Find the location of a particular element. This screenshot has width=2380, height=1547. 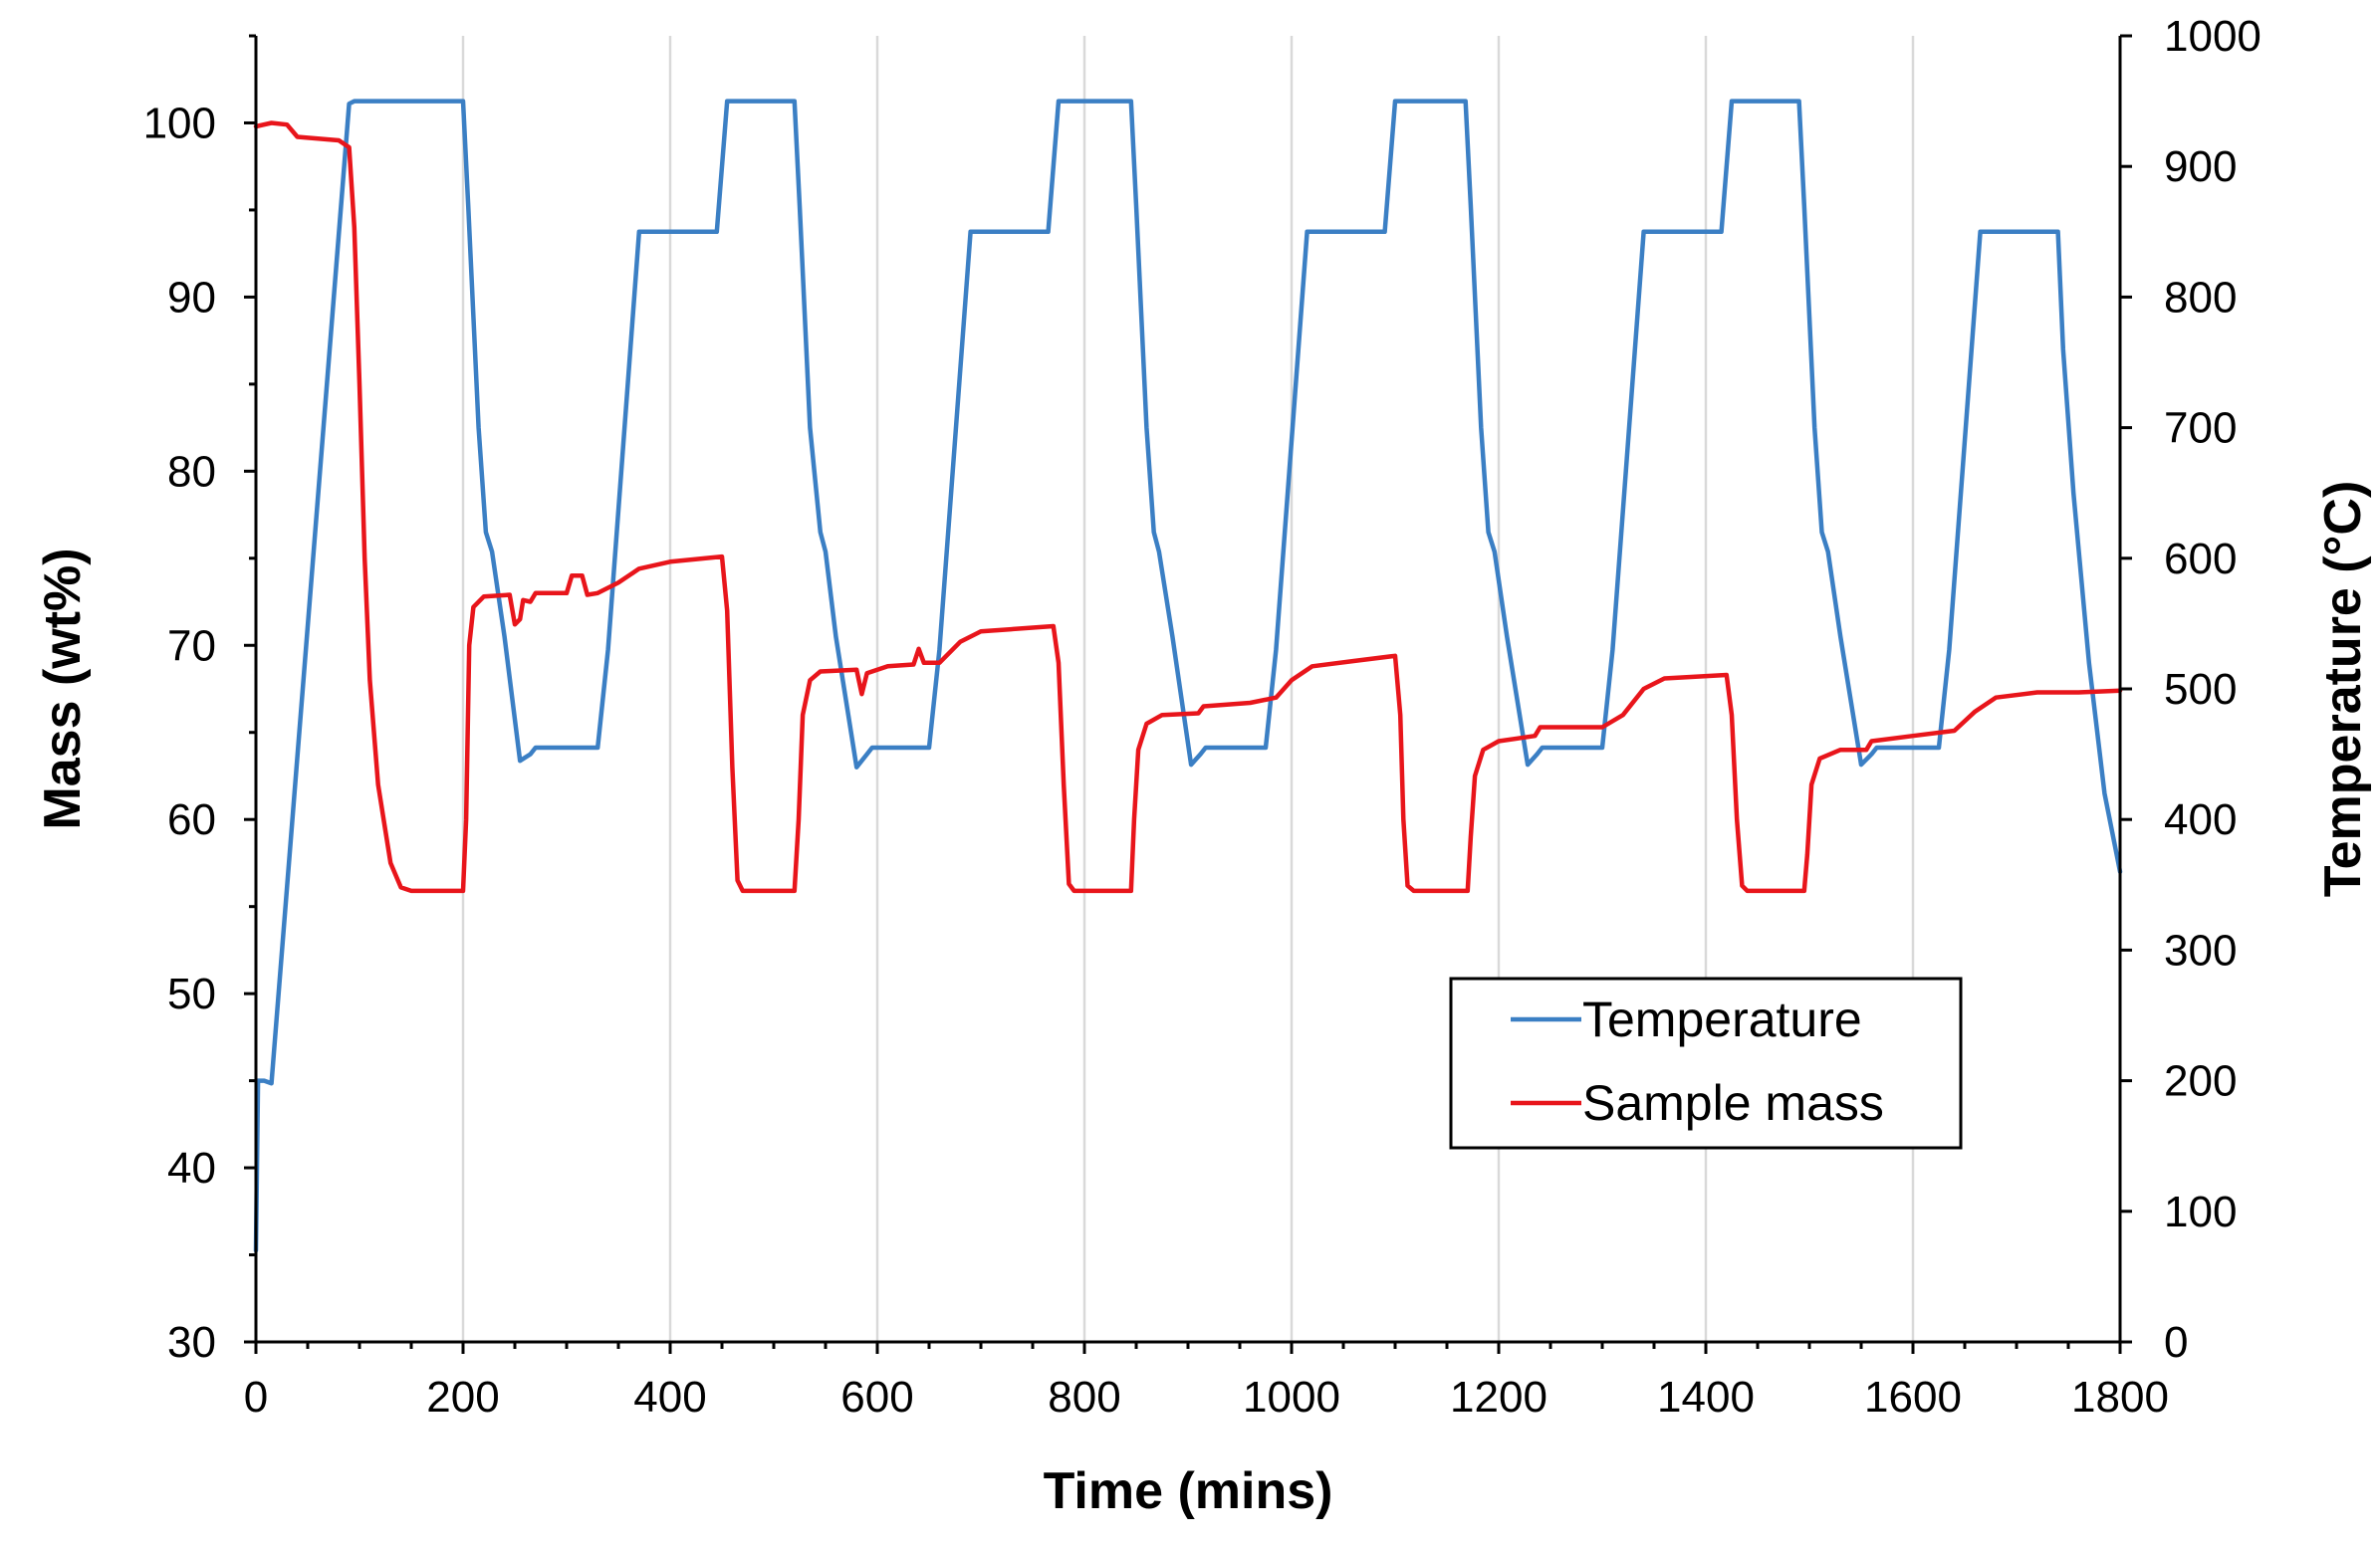

x-tick-label-200: 200 is located at coordinates (462, 1397).